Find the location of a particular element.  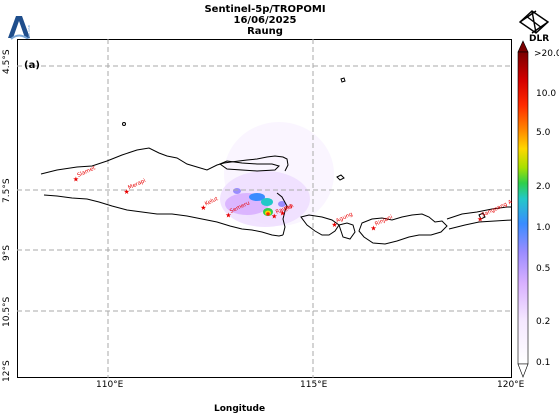

volcano-label-merapi: Merapi is located at coordinates (137, 185).